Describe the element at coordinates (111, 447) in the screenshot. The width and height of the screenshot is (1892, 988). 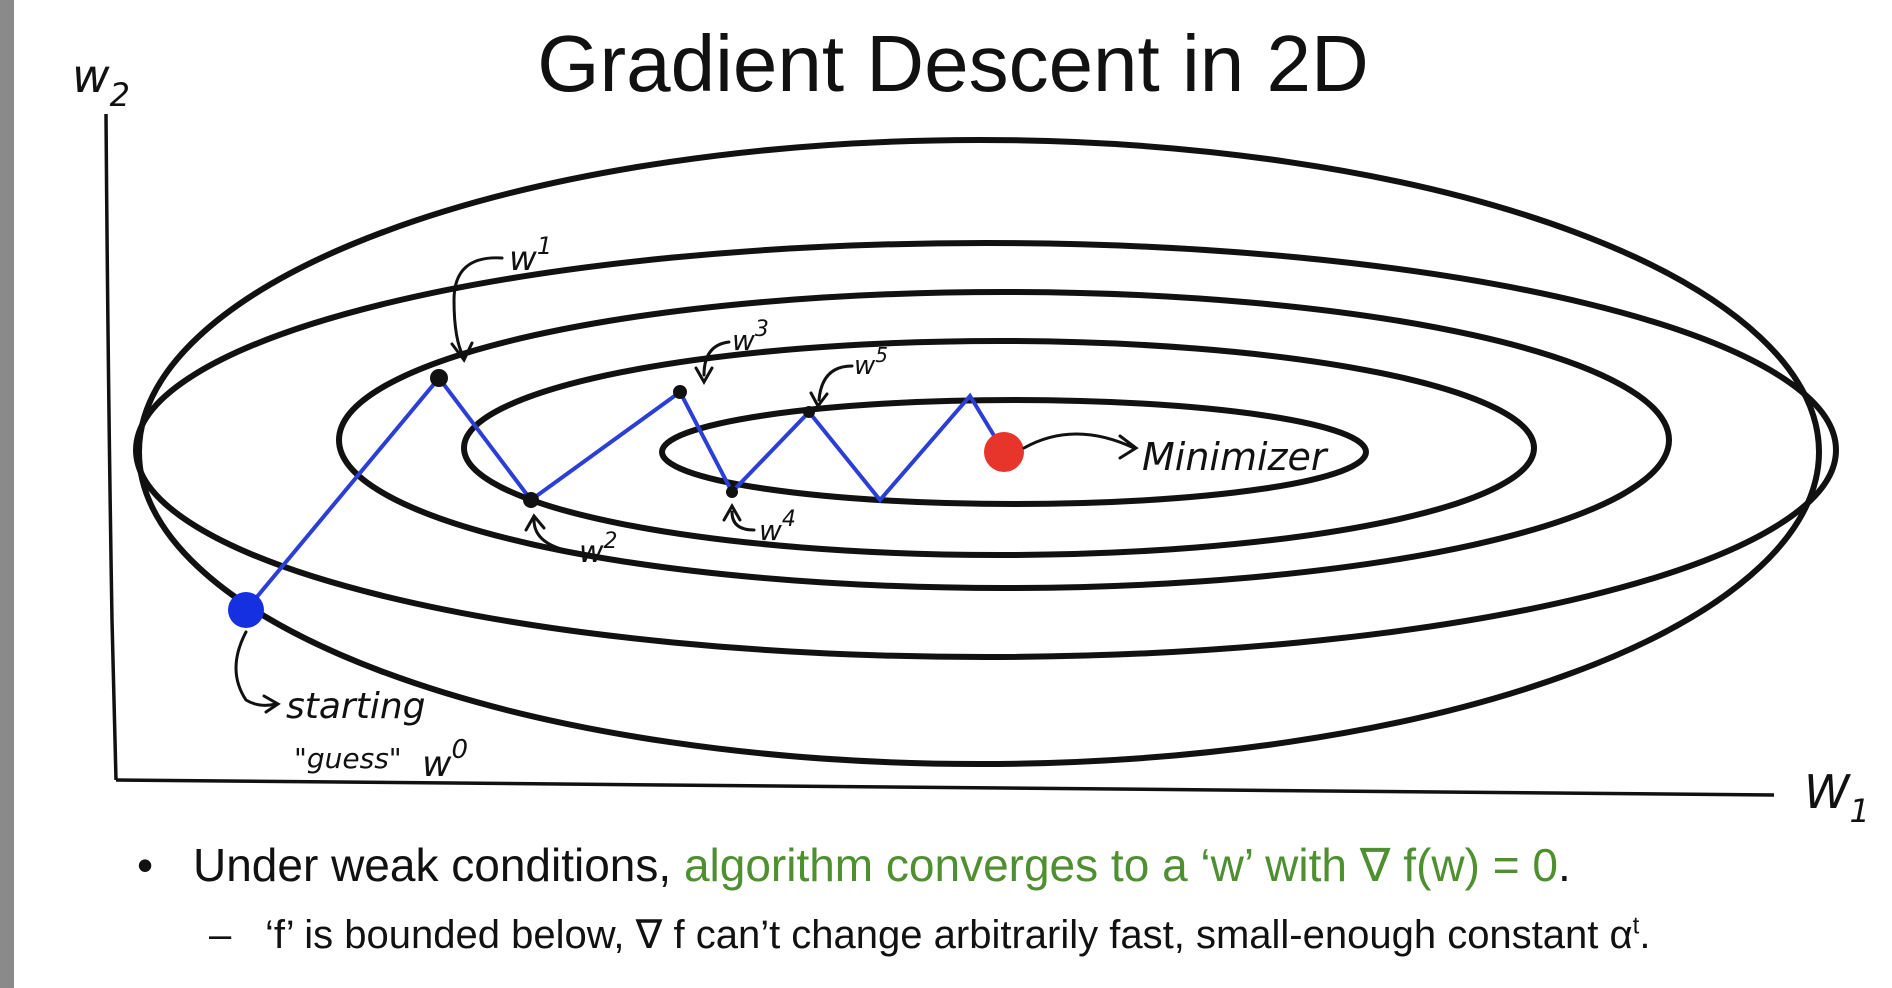
I see `y-axis` at that location.